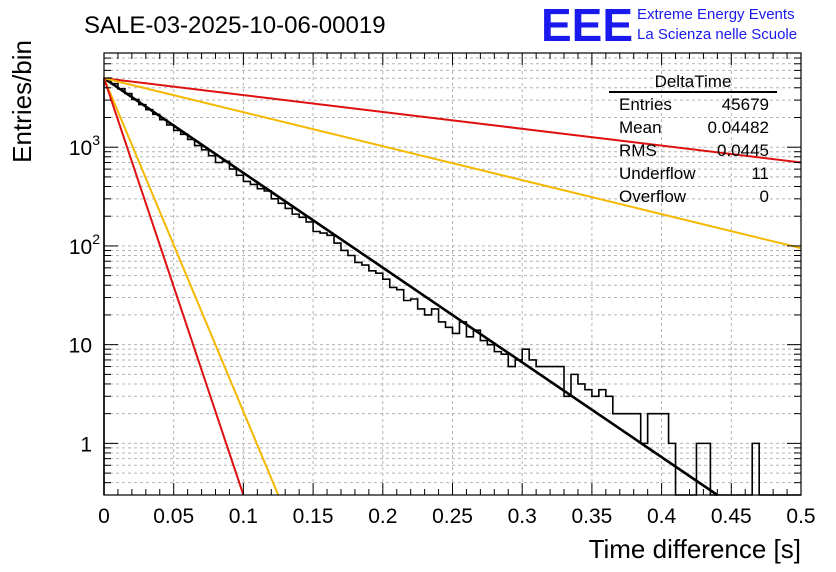 This screenshot has height=572, width=836. Describe the element at coordinates (716, 14) in the screenshot. I see `logo-line-1: Extreme Energy Events` at that location.